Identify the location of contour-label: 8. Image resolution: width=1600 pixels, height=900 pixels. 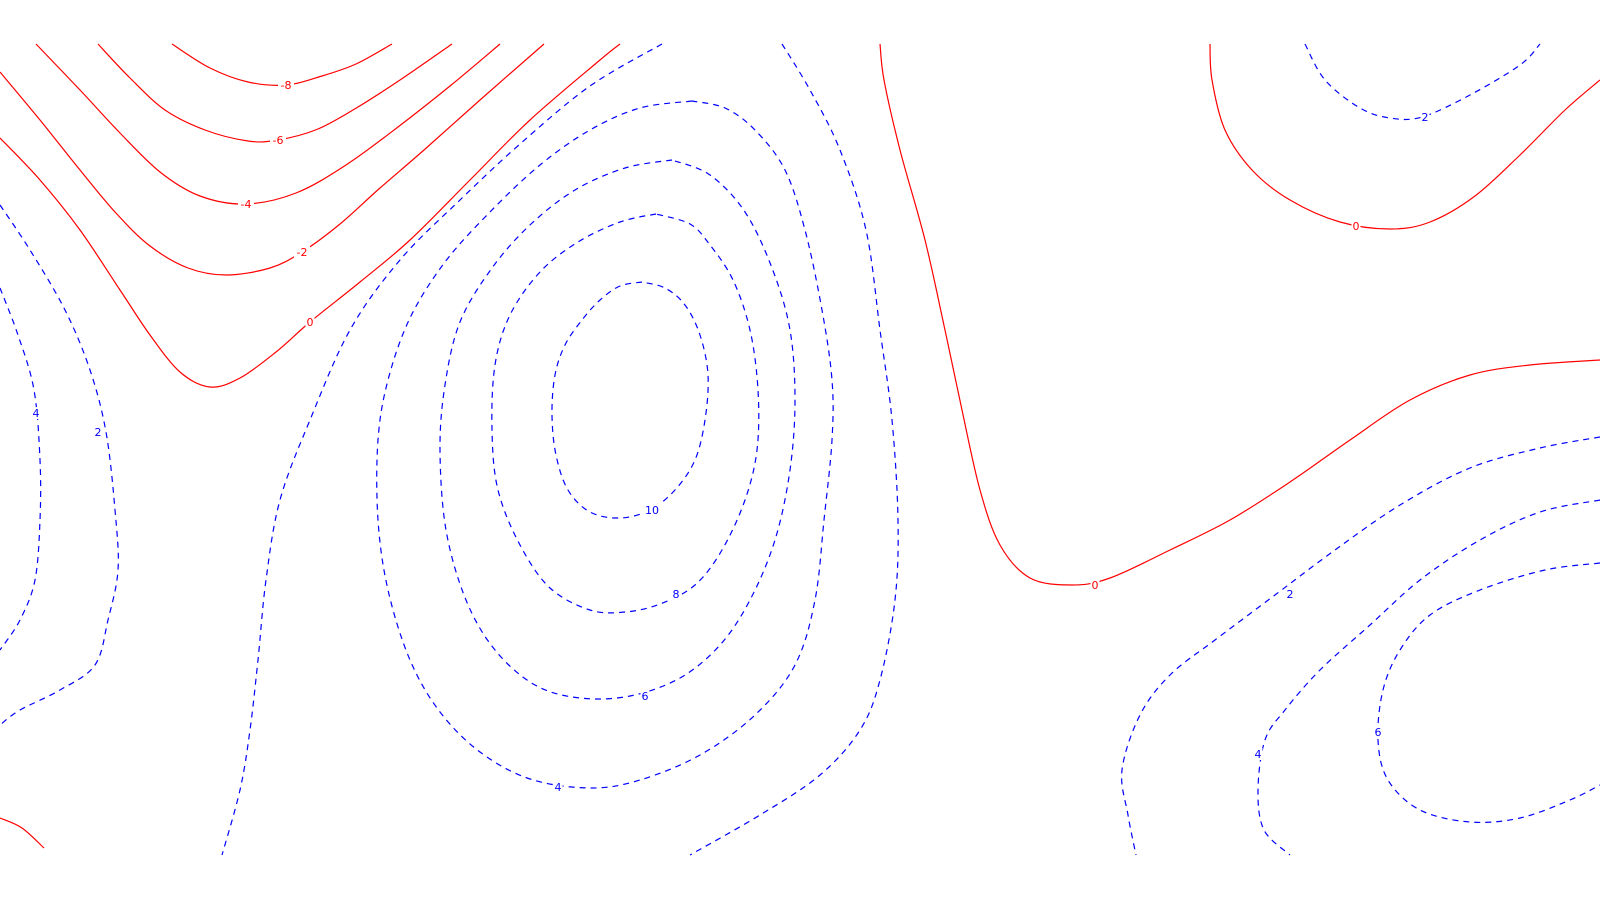
(676, 594).